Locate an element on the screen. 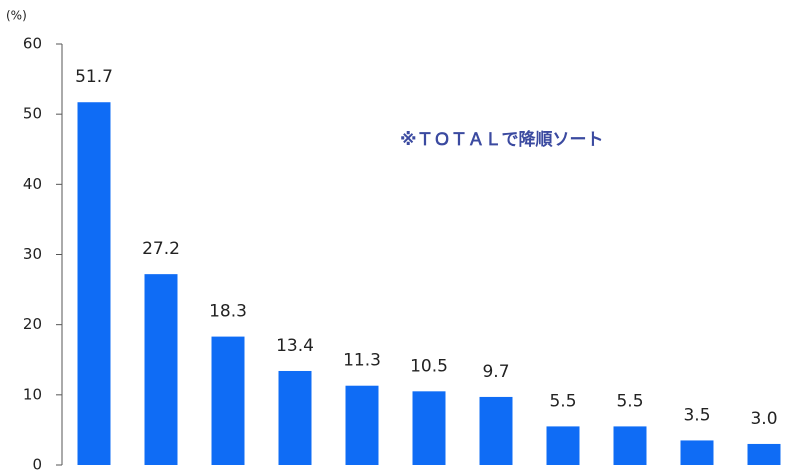 The height and width of the screenshot is (472, 795). value-label: 10.5 is located at coordinates (429, 366).